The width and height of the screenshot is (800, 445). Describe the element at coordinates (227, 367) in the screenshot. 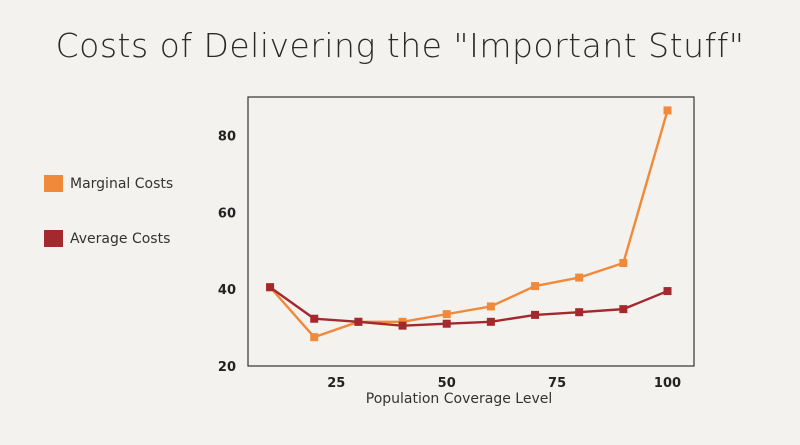

I see `y-tick-label: 20` at that location.